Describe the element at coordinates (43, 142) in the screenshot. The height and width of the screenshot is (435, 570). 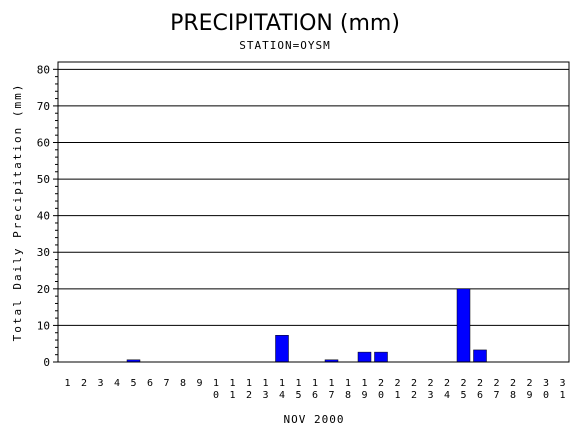
I see `y-tick-label: 60` at that location.